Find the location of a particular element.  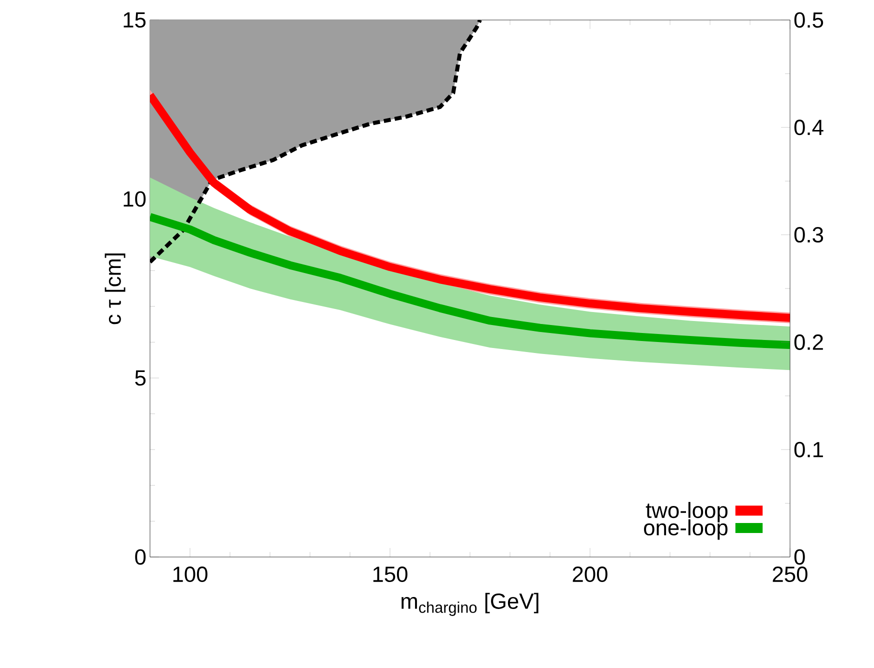

y2-tick-label: 0.5 is located at coordinates (809, 20).